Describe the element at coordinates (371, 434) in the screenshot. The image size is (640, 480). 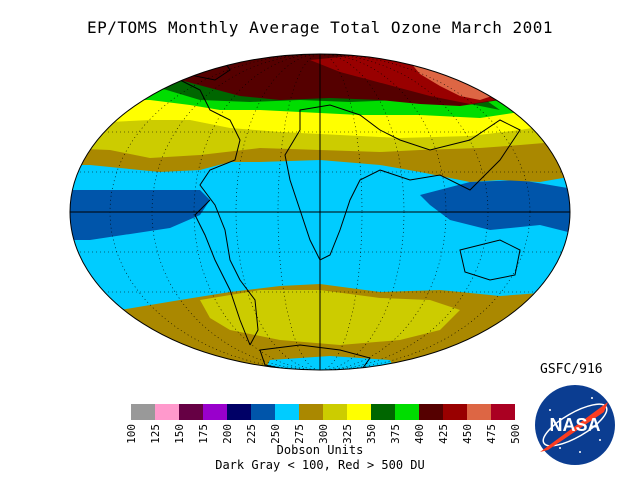
I see `colorbar-tick-label: 350` at that location.